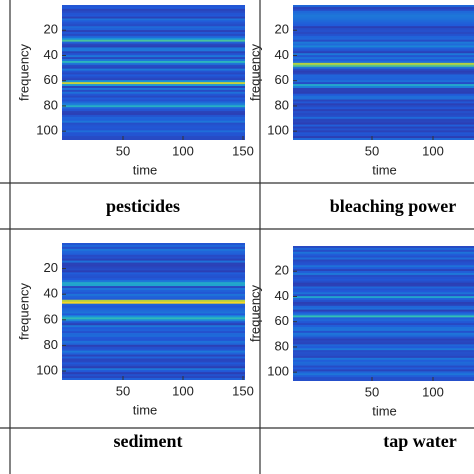 The image size is (474, 474). What do you see at coordinates (433, 150) in the screenshot?
I see `x-tick-label: 100` at bounding box center [433, 150].